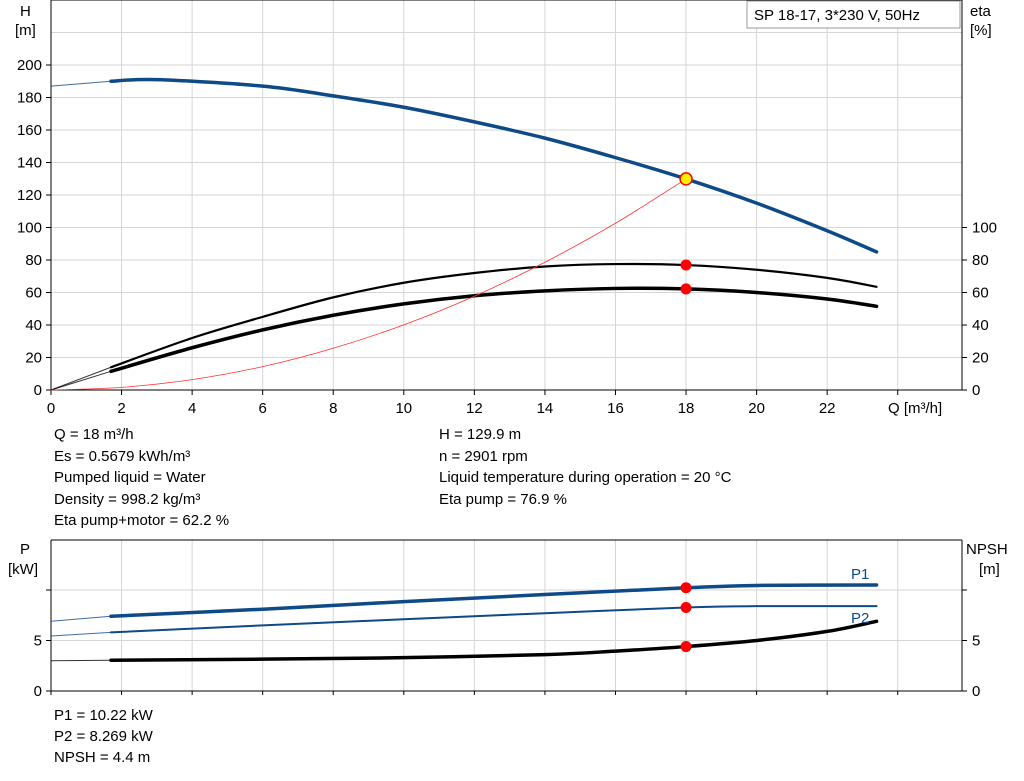 The width and height of the screenshot is (1024, 781). I want to click on npsh-axis-unit: [m], so click(989, 569).